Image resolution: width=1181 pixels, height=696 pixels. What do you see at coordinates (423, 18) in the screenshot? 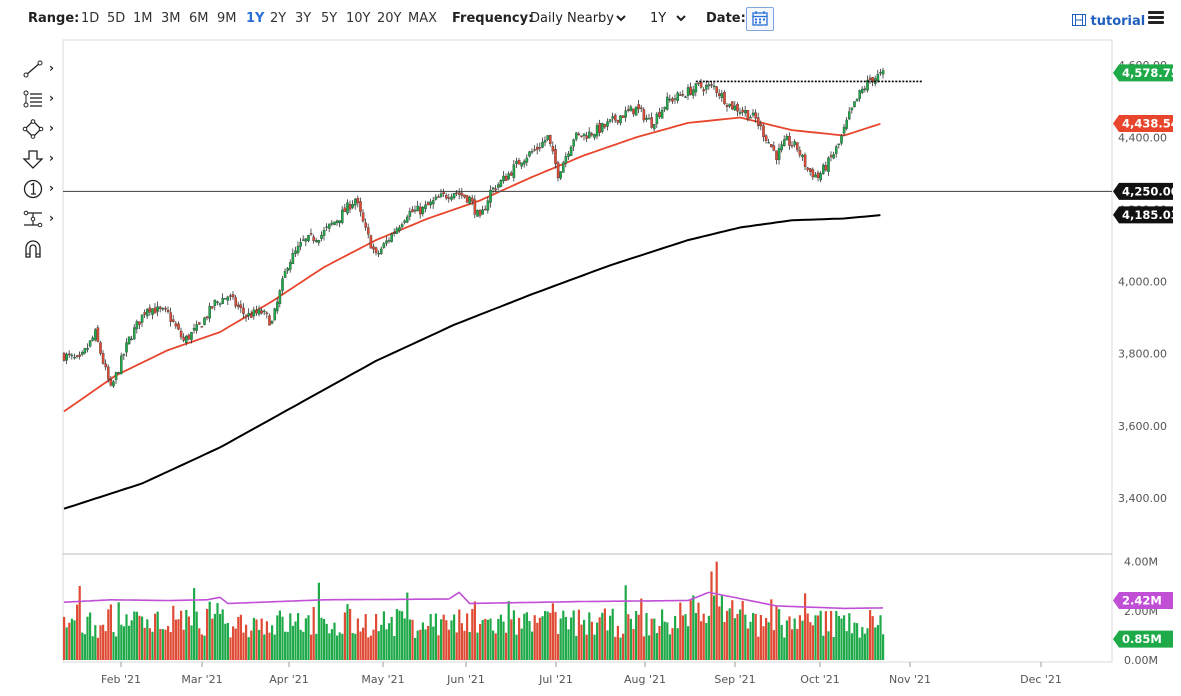
I see `range-option: MAX` at bounding box center [423, 18].